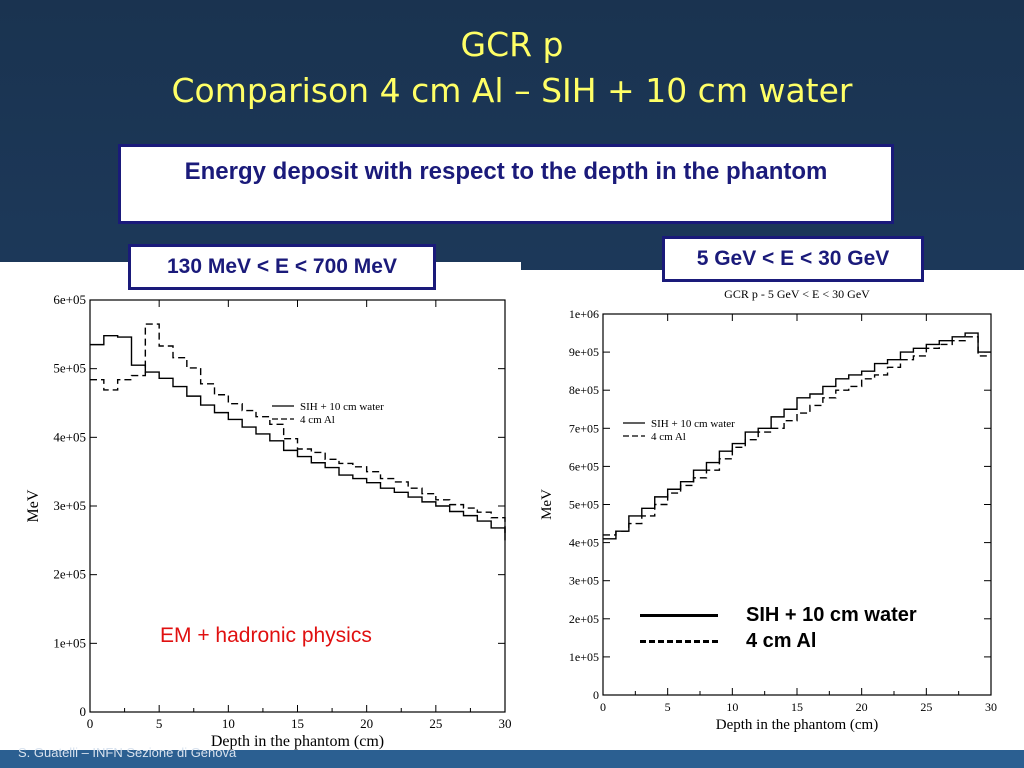 The image size is (1024, 768). What do you see at coordinates (584, 352) in the screenshot?
I see `y-tick-label: 9e+05` at bounding box center [584, 352].